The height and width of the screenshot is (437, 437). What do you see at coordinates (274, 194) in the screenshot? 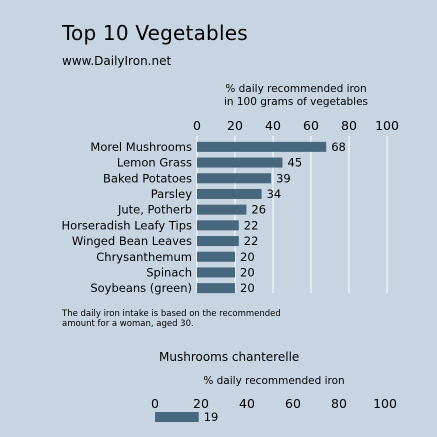
I see `value-label: 34` at bounding box center [274, 194].